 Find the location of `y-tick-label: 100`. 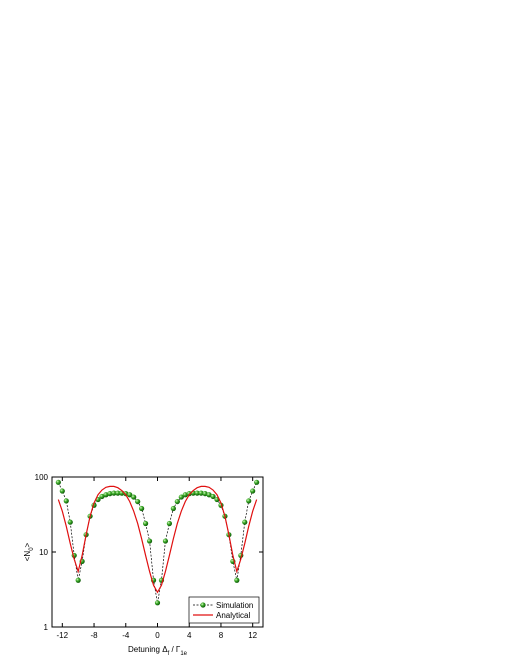

y-tick-label: 100 is located at coordinates (42, 477).